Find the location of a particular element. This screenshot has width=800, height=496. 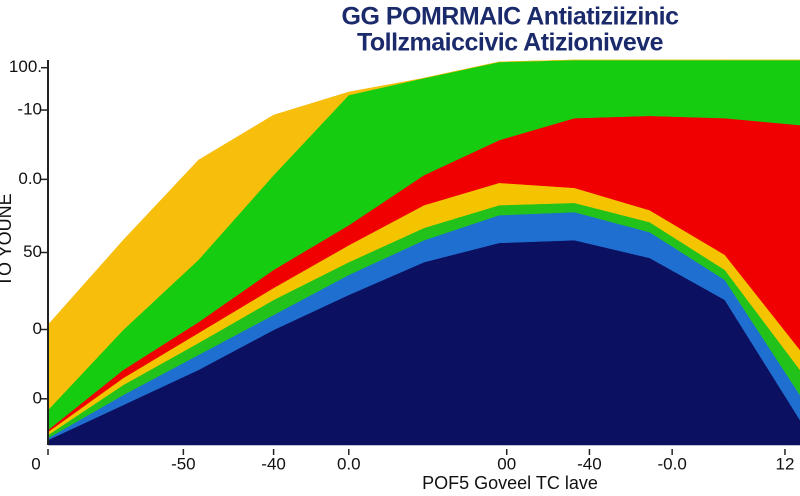

y-tick-label: 100. is located at coordinates (25, 66).